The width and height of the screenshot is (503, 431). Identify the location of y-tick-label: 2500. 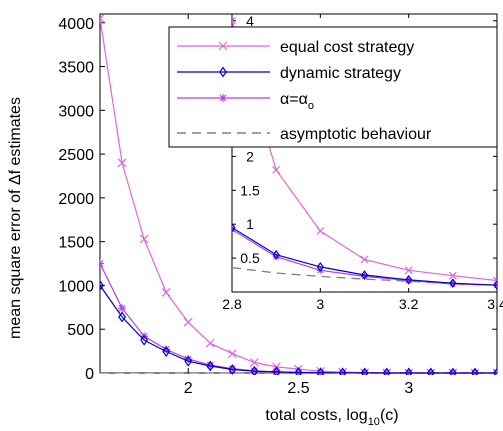
(76, 155).